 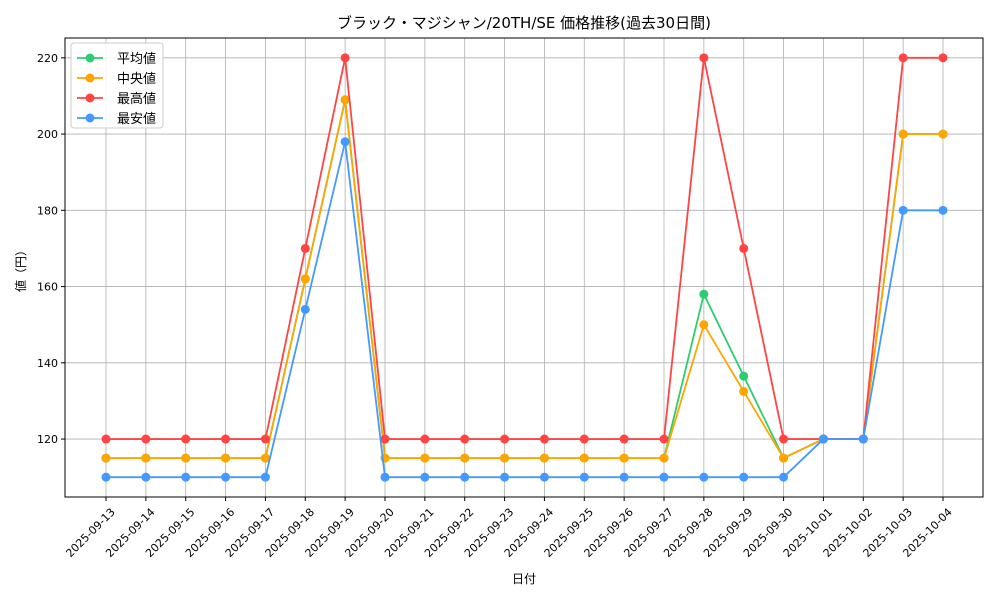 I want to click on y-axis-ticks: 120 140 160 180 200 220, so click(x=51, y=249).